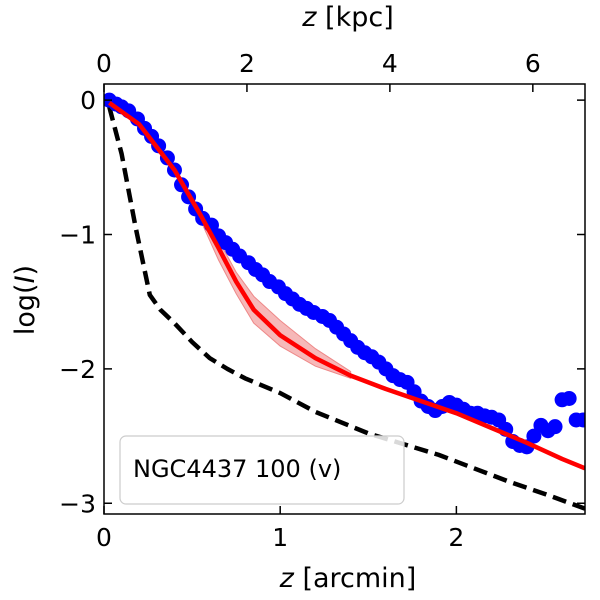 The image size is (600, 600). I want to click on x-tick-label: 2, so click(456, 537).